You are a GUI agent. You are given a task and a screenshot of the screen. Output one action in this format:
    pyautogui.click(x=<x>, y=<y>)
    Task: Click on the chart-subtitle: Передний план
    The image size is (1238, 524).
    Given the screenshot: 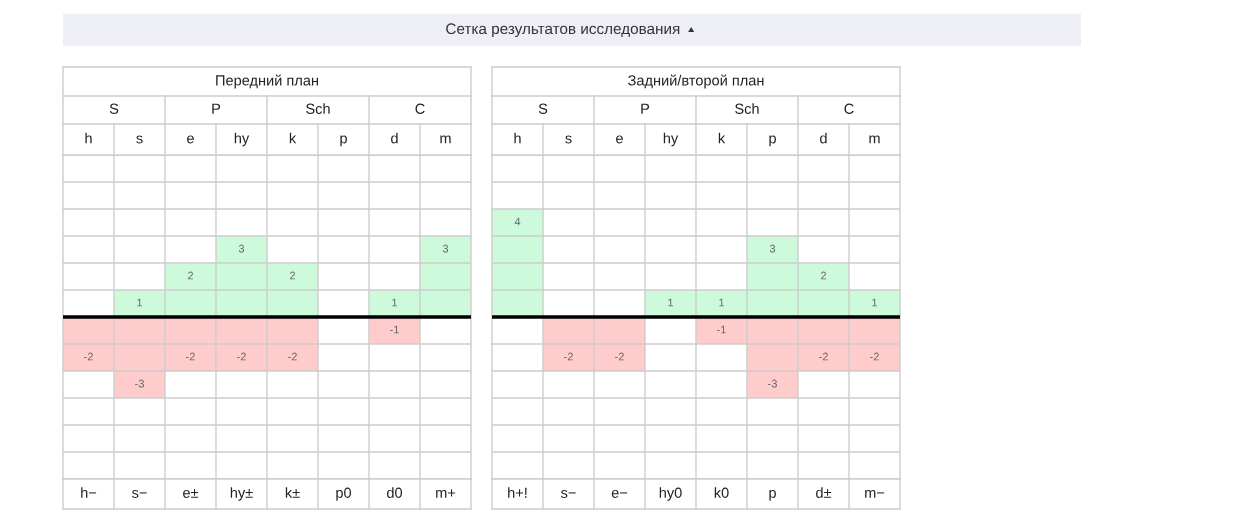 What is the action you would take?
    pyautogui.click(x=267, y=81)
    